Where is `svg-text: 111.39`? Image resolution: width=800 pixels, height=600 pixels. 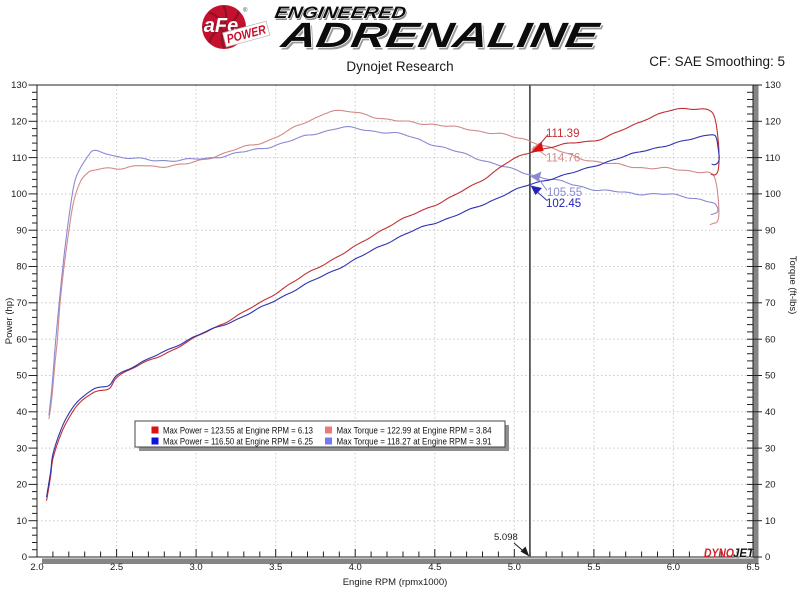
svg-text: 111.39 is located at coordinates (562, 134).